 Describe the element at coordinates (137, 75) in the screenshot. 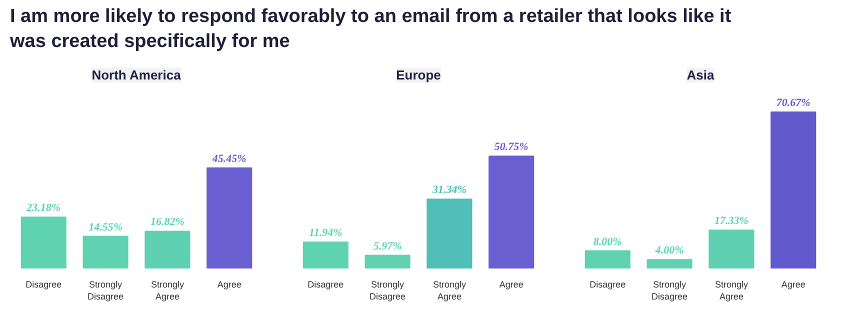

I see `chart-title: North America` at that location.